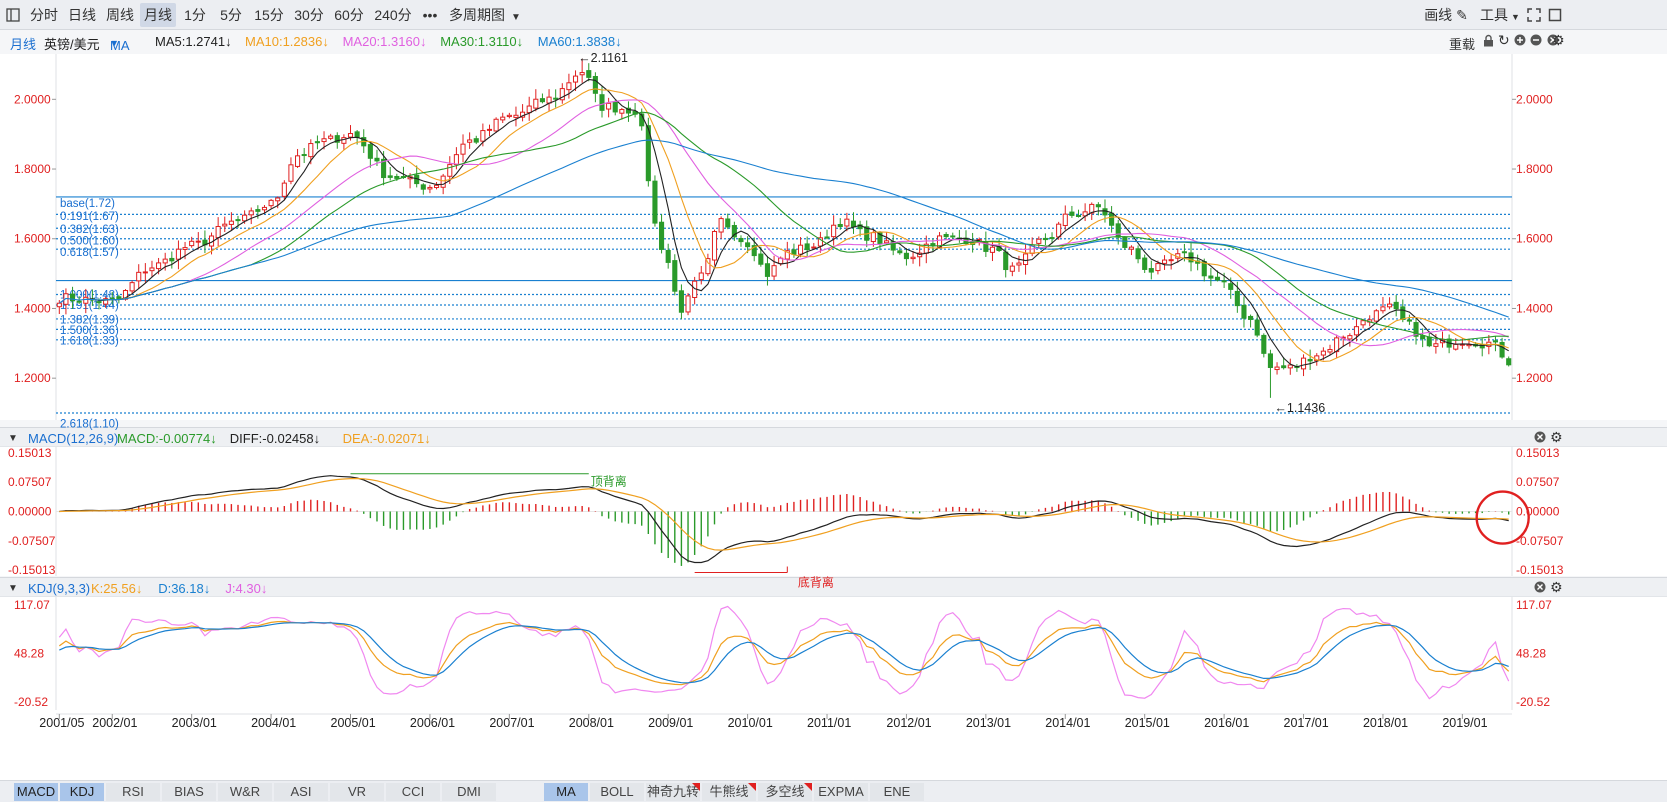 Image resolution: width=1667 pixels, height=802 pixels. I want to click on price-y-label-left: 1.2000, so click(32, 378).